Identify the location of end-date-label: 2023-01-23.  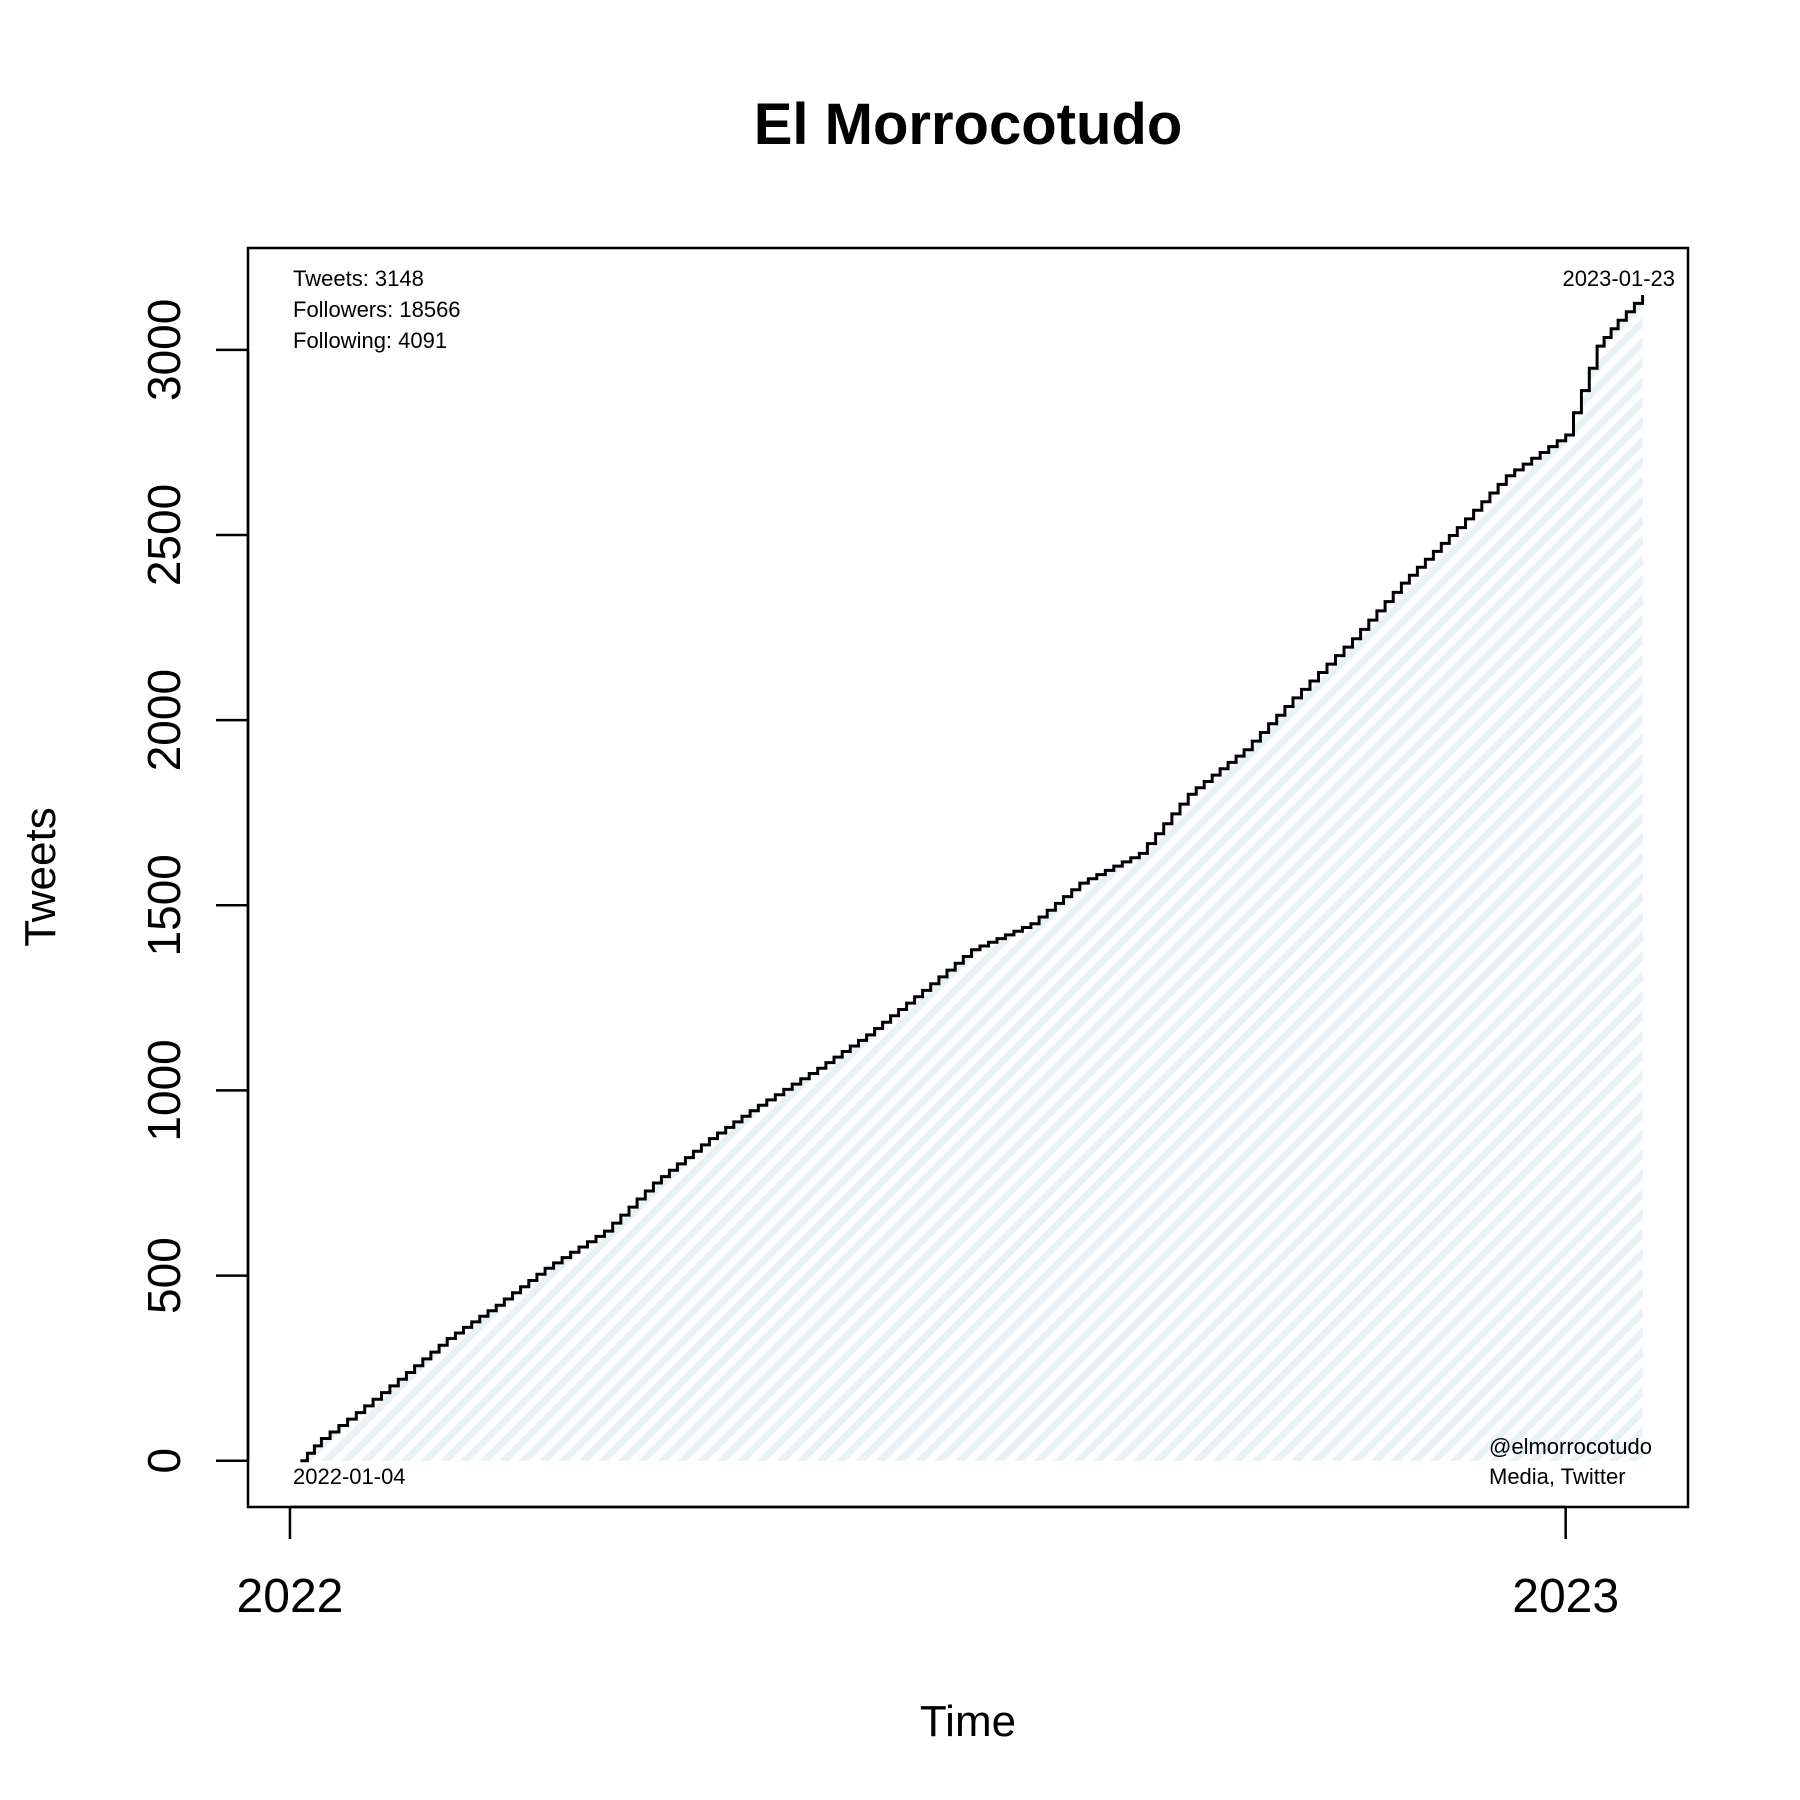
(1618, 278).